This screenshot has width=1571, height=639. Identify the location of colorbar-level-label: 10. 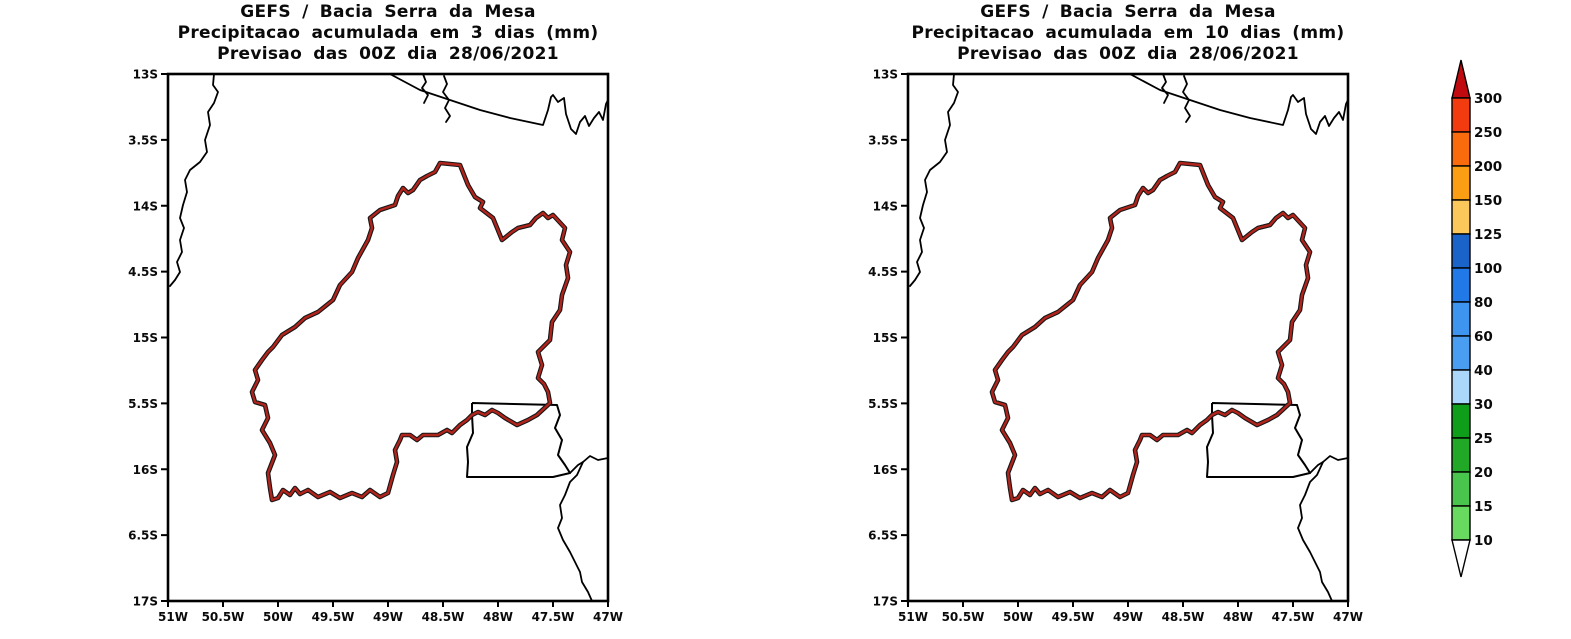
(1483, 541).